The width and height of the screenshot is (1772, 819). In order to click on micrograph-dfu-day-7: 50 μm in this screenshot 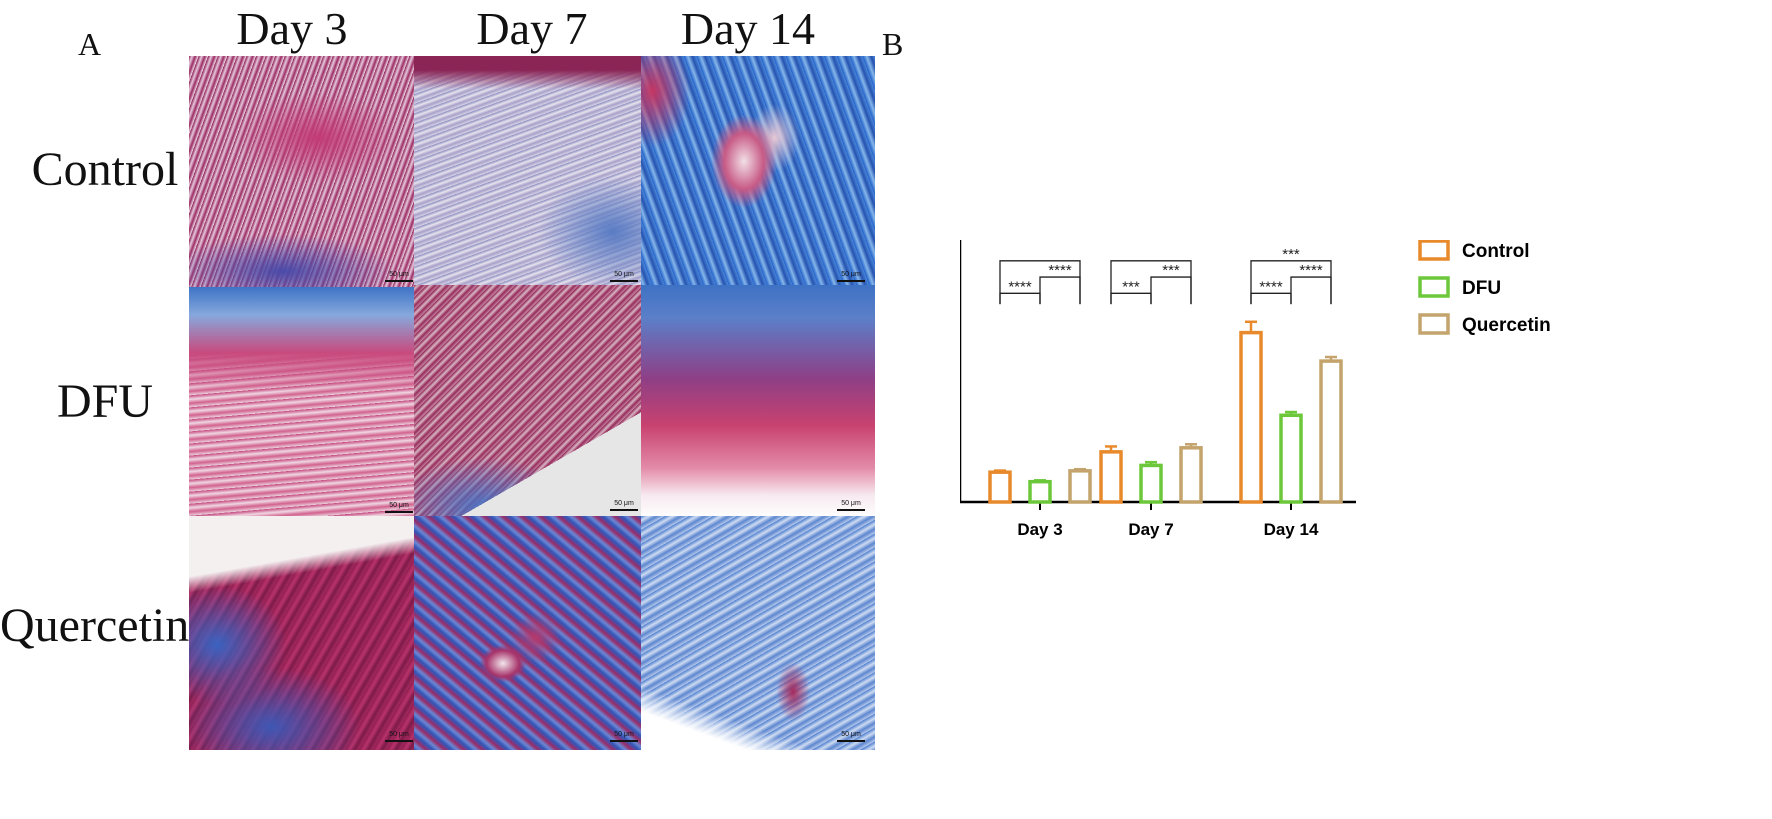, I will do `click(531, 402)`.